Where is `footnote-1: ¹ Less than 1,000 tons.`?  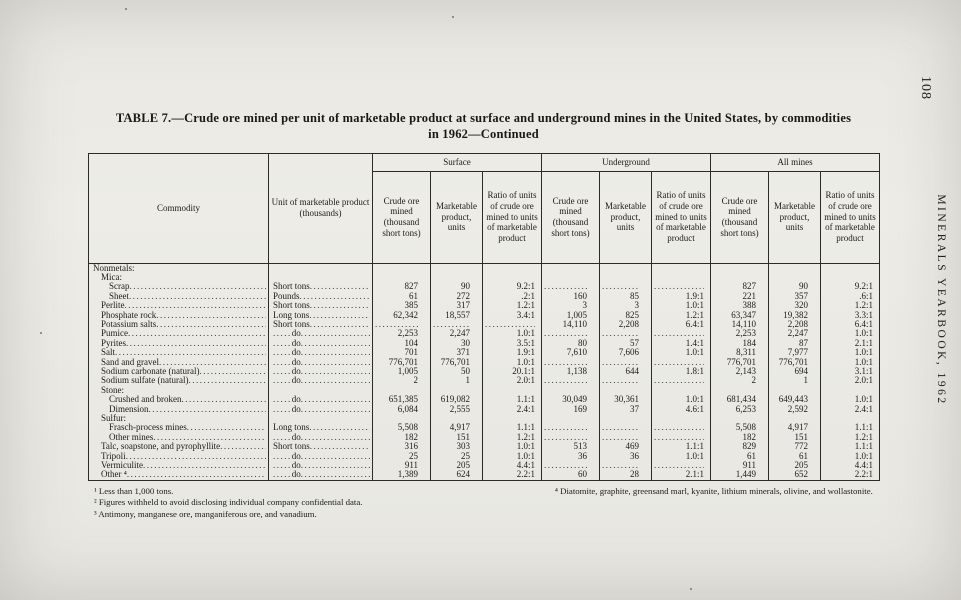
footnote-1: ¹ Less than 1,000 tons. is located at coordinates (134, 490).